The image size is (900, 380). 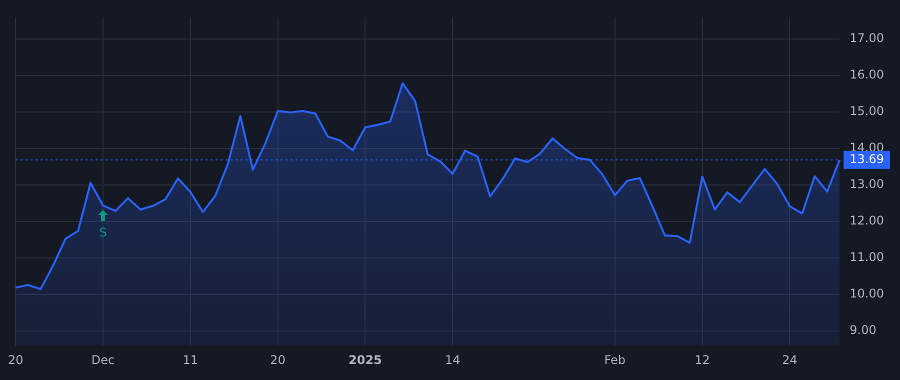 What do you see at coordinates (103, 359) in the screenshot?
I see `x-tick-label: Dec` at bounding box center [103, 359].